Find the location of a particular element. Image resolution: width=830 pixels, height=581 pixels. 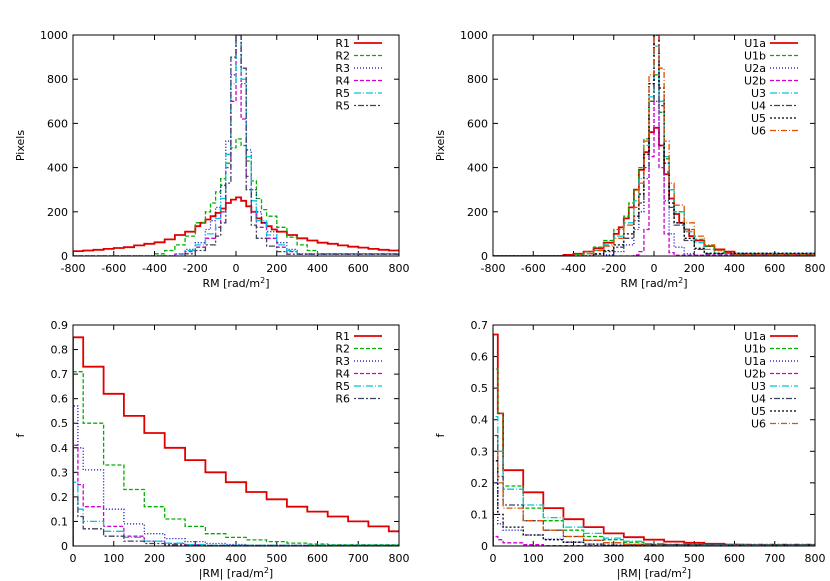

series-line-u4 is located at coordinates (654, 490).